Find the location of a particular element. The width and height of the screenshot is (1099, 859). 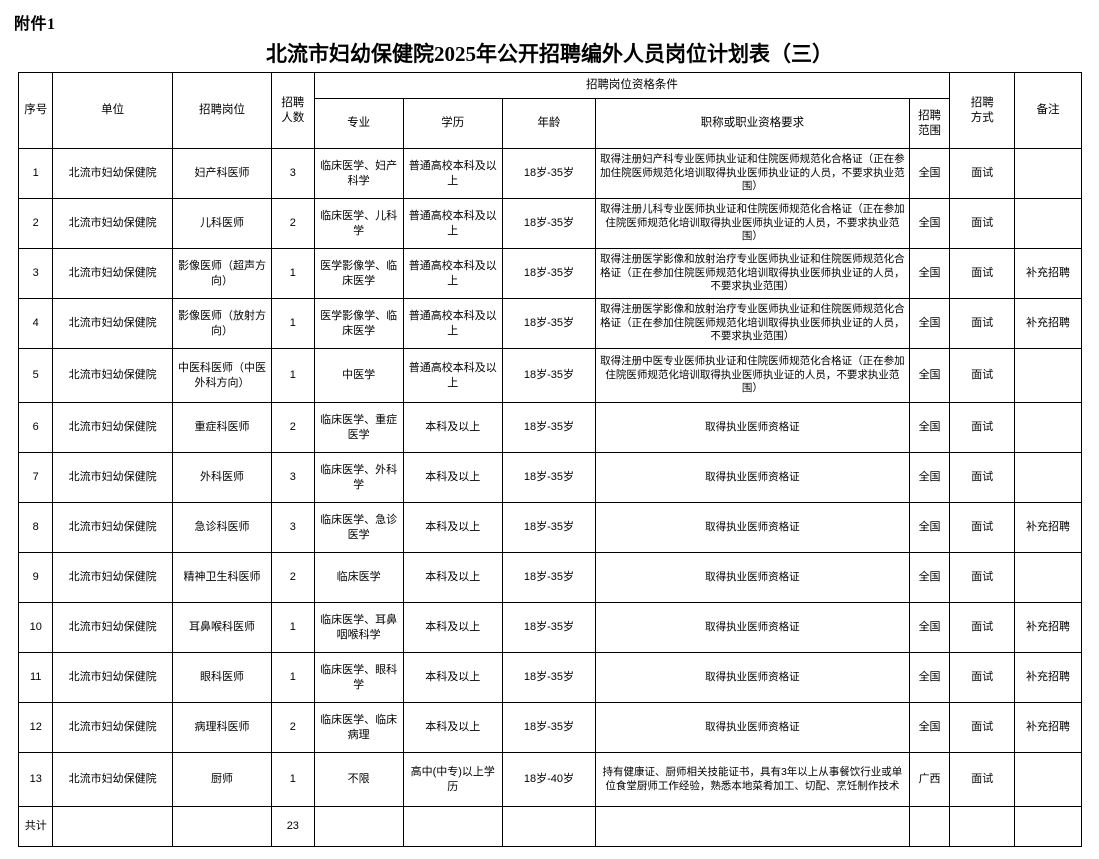

header-row-sub: 专业 学历 年龄 职称或职业资格要求 招聘 范围 is located at coordinates (550, 123).